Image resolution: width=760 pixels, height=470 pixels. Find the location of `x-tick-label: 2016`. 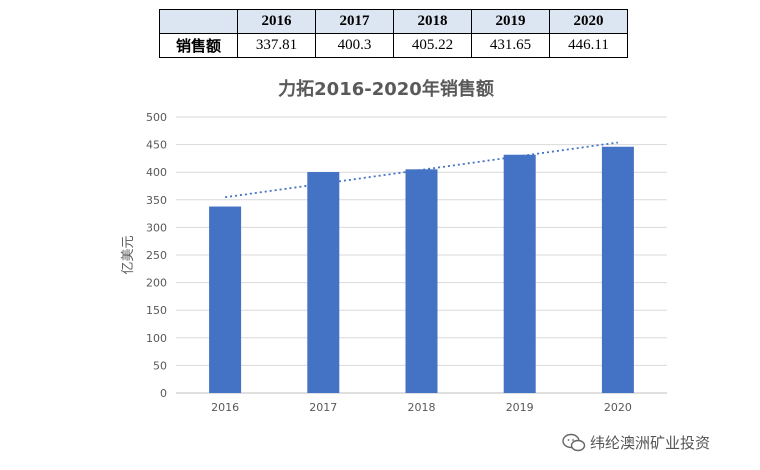

x-tick-label: 2016 is located at coordinates (225, 407).